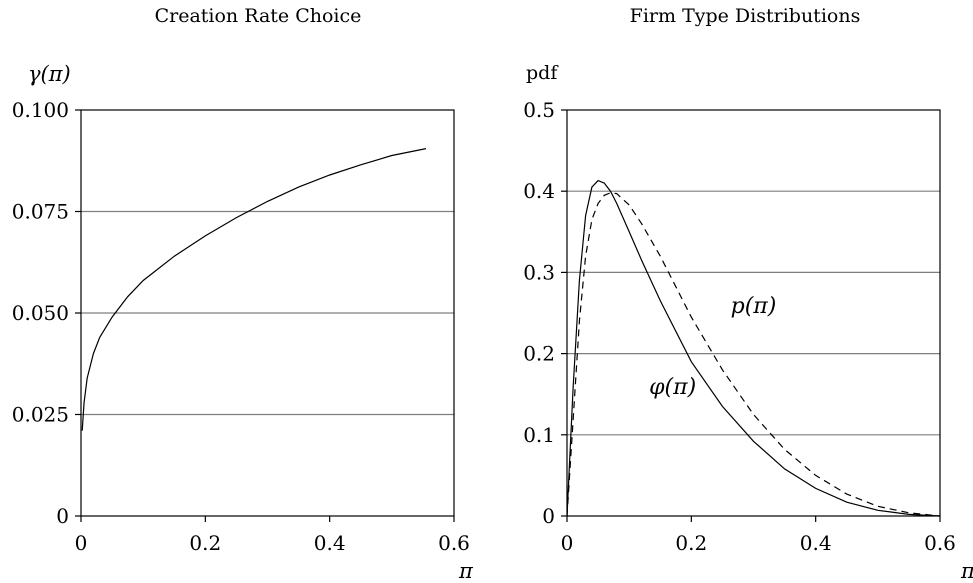 This screenshot has height=583, width=973. What do you see at coordinates (539, 435) in the screenshot?
I see `y-tick-label: 0.1` at bounding box center [539, 435].